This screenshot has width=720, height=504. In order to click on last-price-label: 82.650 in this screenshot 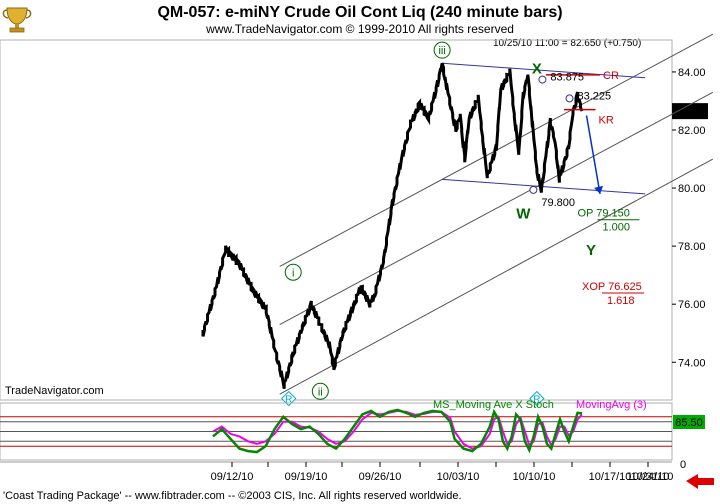, I will do `click(690, 112)`.